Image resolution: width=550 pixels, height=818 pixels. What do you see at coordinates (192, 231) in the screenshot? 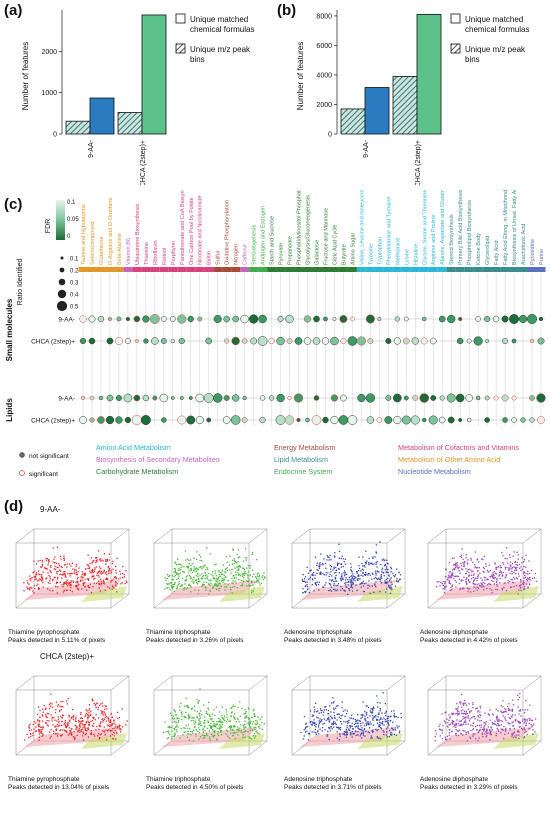
I see `pathway-label: One Carbon Pool by Folate` at bounding box center [192, 231].